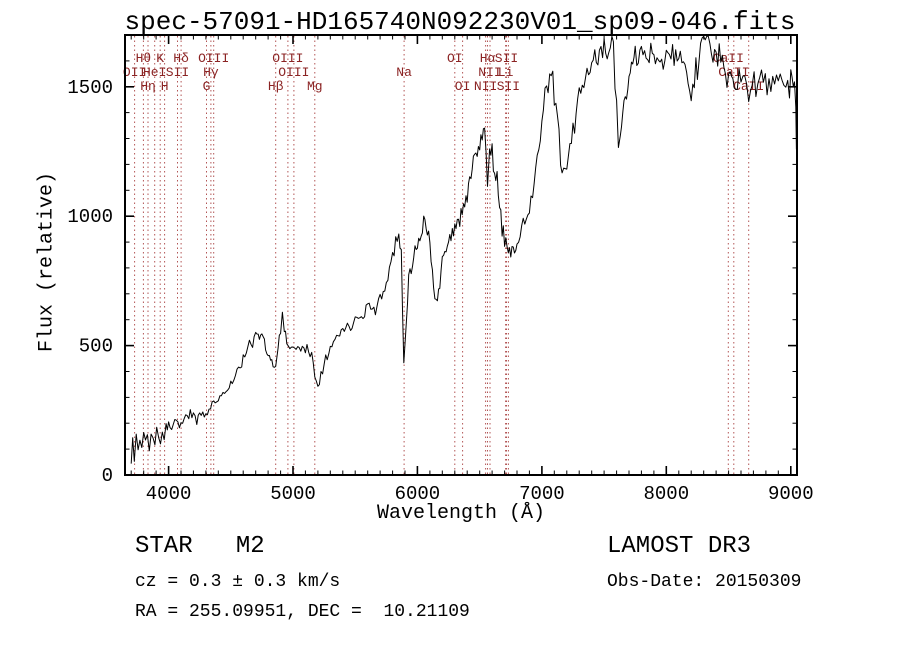 The width and height of the screenshot is (900, 649). Describe the element at coordinates (144, 58) in the screenshot. I see `svg-text: Hθ` at that location.